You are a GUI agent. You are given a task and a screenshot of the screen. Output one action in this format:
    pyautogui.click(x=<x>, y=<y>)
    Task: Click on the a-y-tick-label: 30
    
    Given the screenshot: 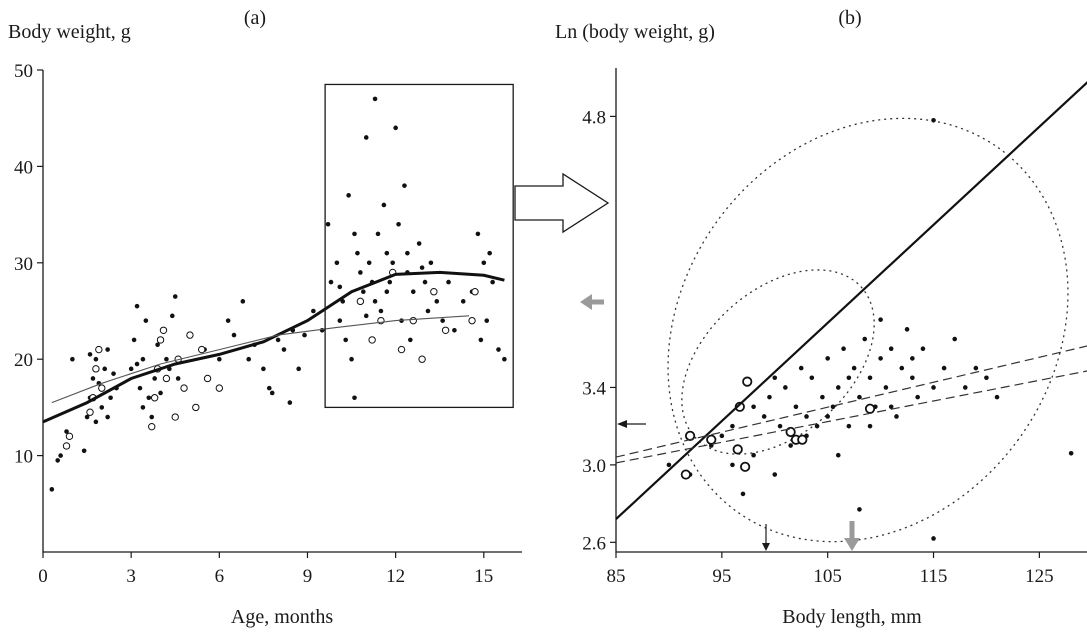 What is the action you would take?
    pyautogui.click(x=23, y=264)
    